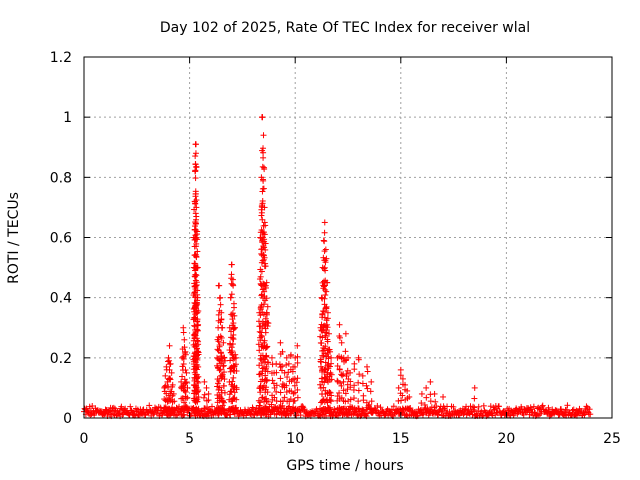 This screenshot has height=480, width=640. What do you see at coordinates (84, 439) in the screenshot?
I see `x-tick-label: 0` at bounding box center [84, 439].